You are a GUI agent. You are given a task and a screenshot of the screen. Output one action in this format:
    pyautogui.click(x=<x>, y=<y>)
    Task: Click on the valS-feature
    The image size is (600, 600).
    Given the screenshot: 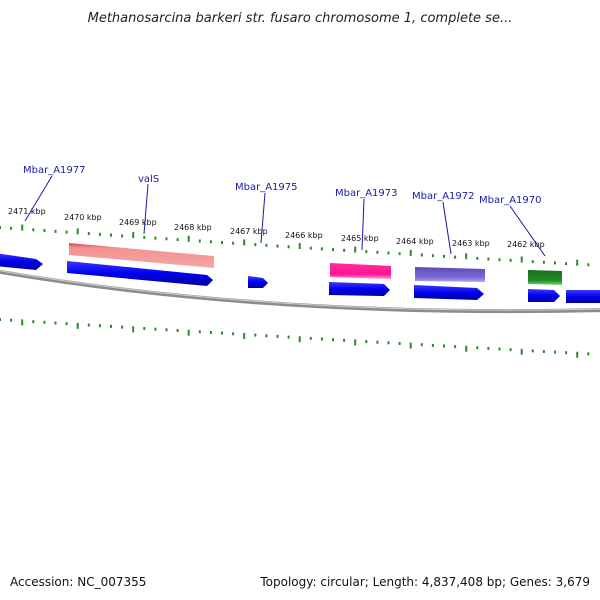 What is the action you would take?
    pyautogui.click(x=141, y=255)
    